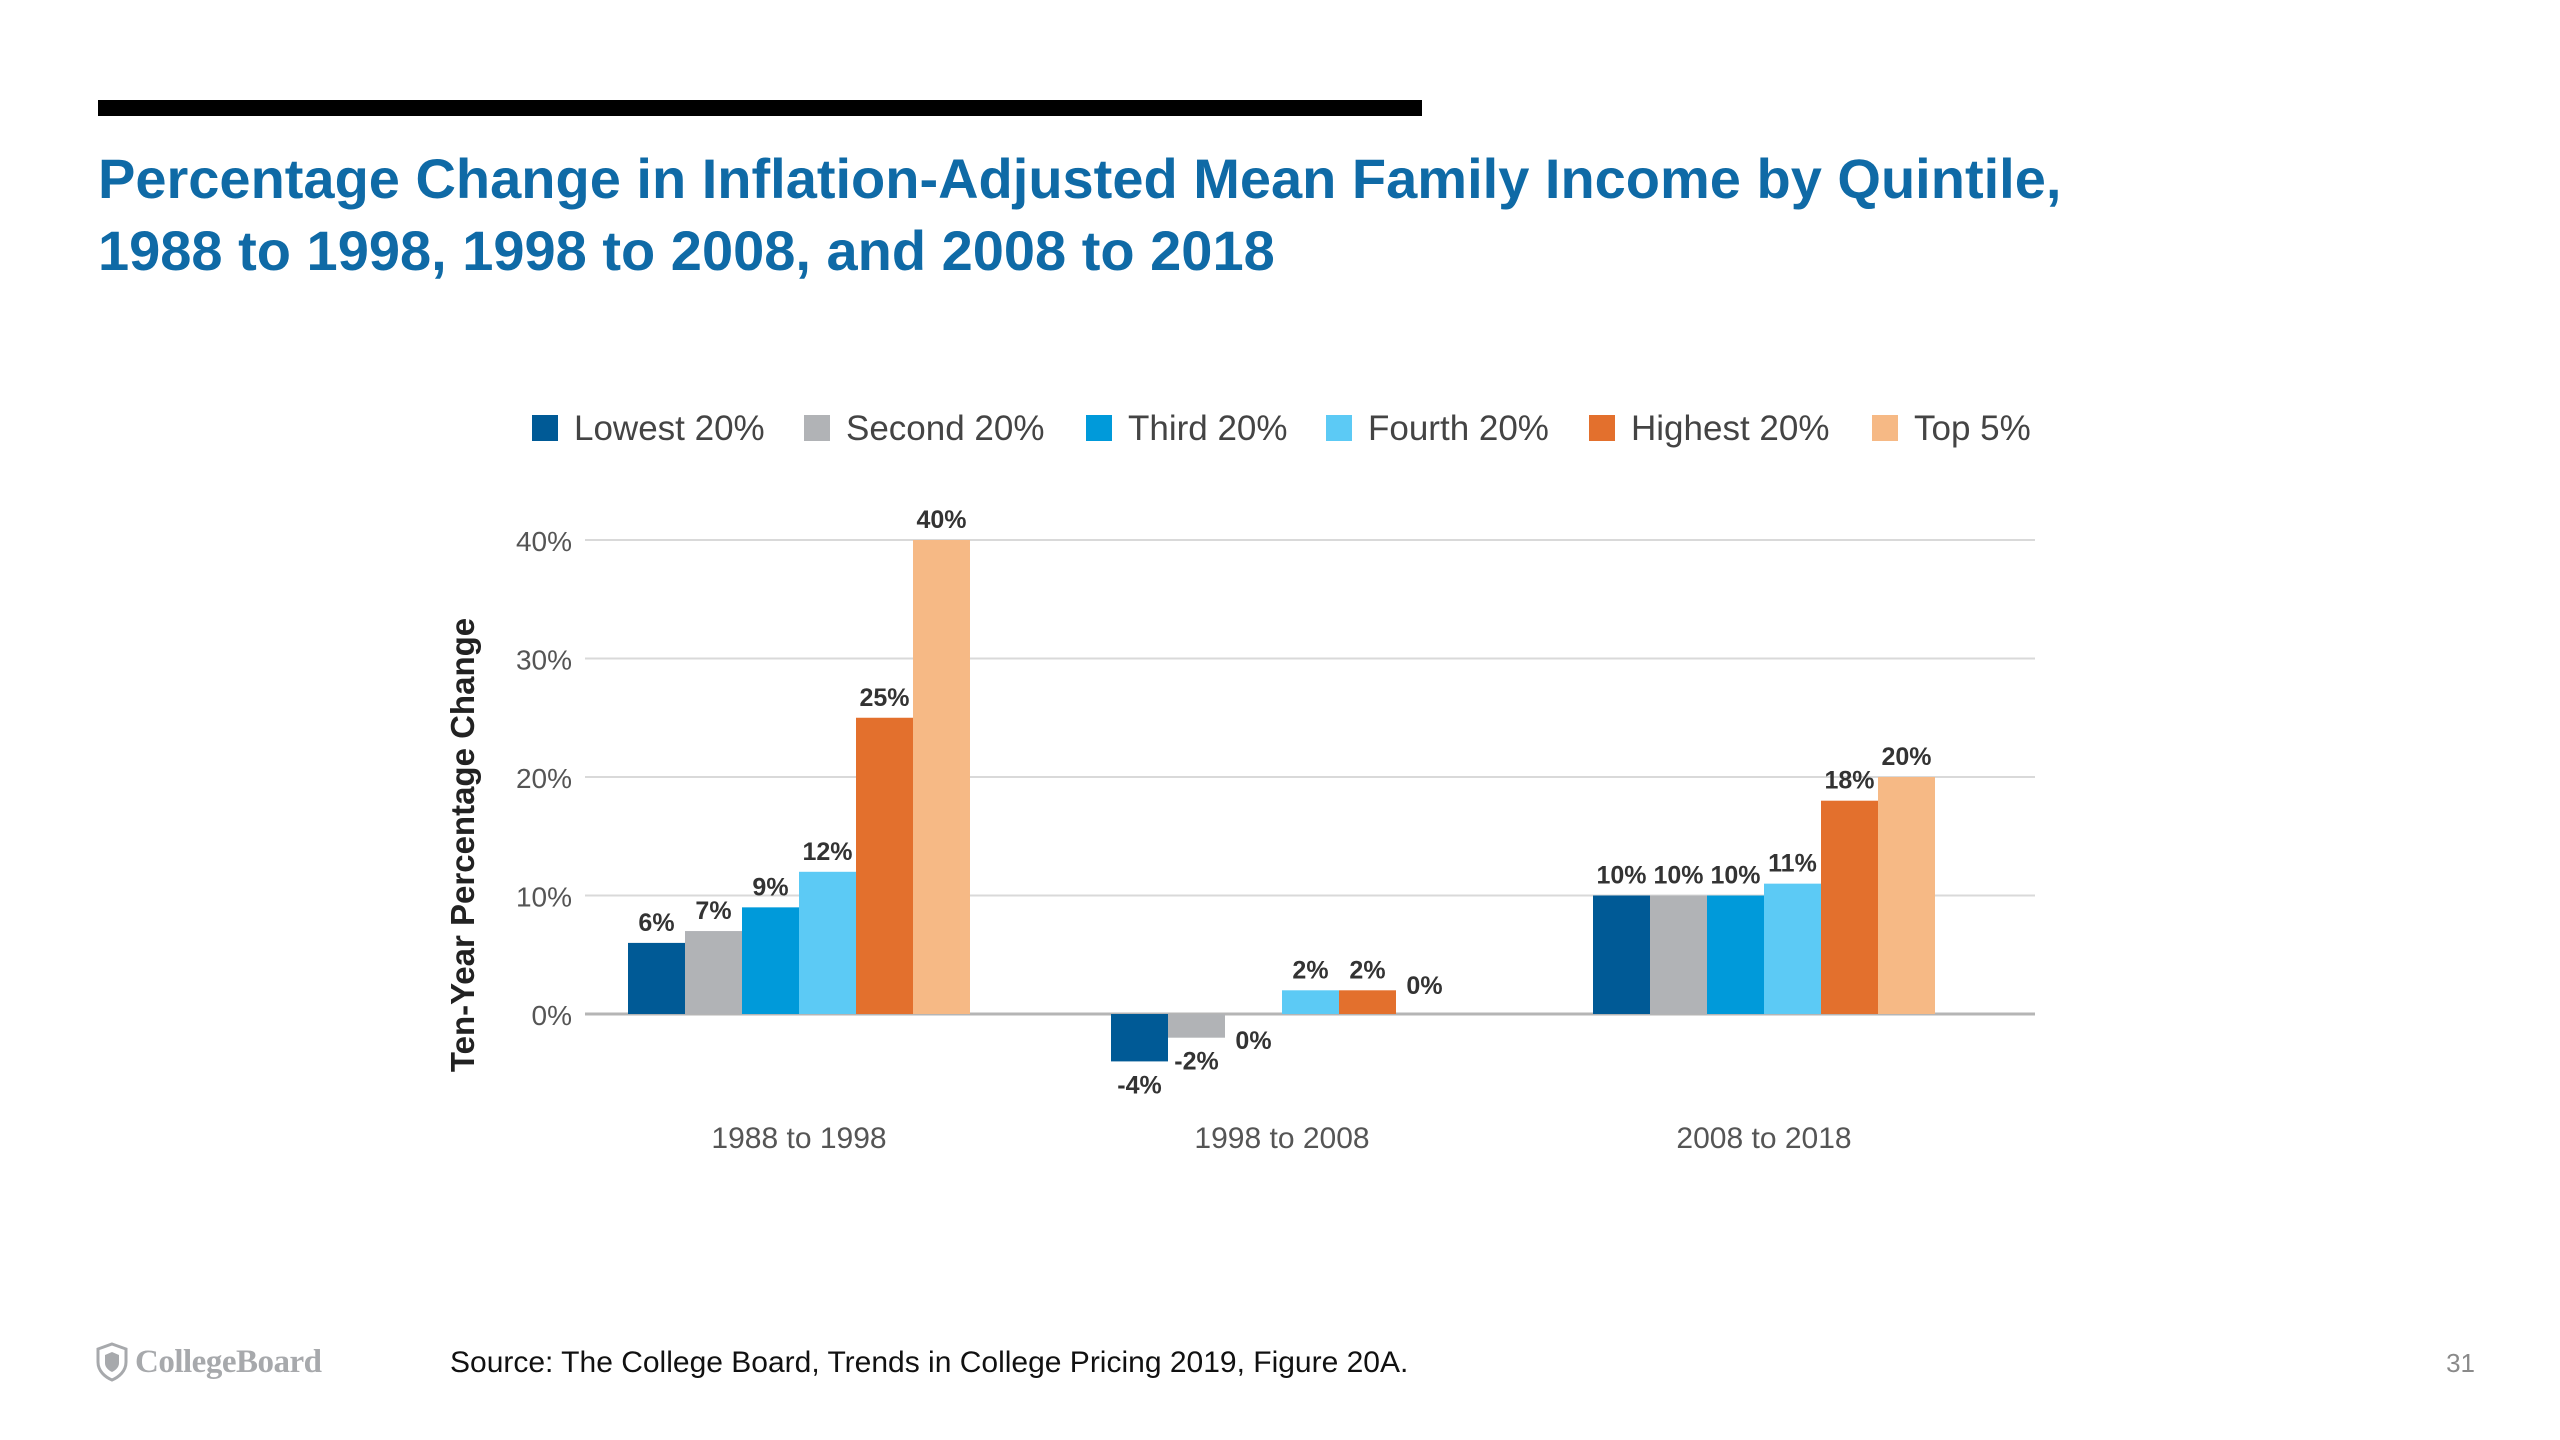 The height and width of the screenshot is (1440, 2560). I want to click on y-tick-label: 20%, so click(544, 778).